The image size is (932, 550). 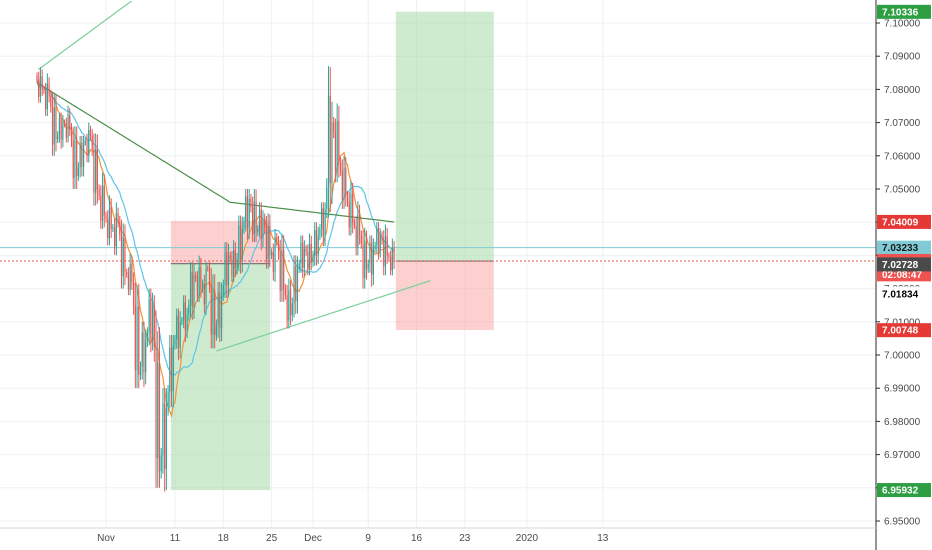 I want to click on price-badge-label: 6.95932, so click(x=900, y=491).